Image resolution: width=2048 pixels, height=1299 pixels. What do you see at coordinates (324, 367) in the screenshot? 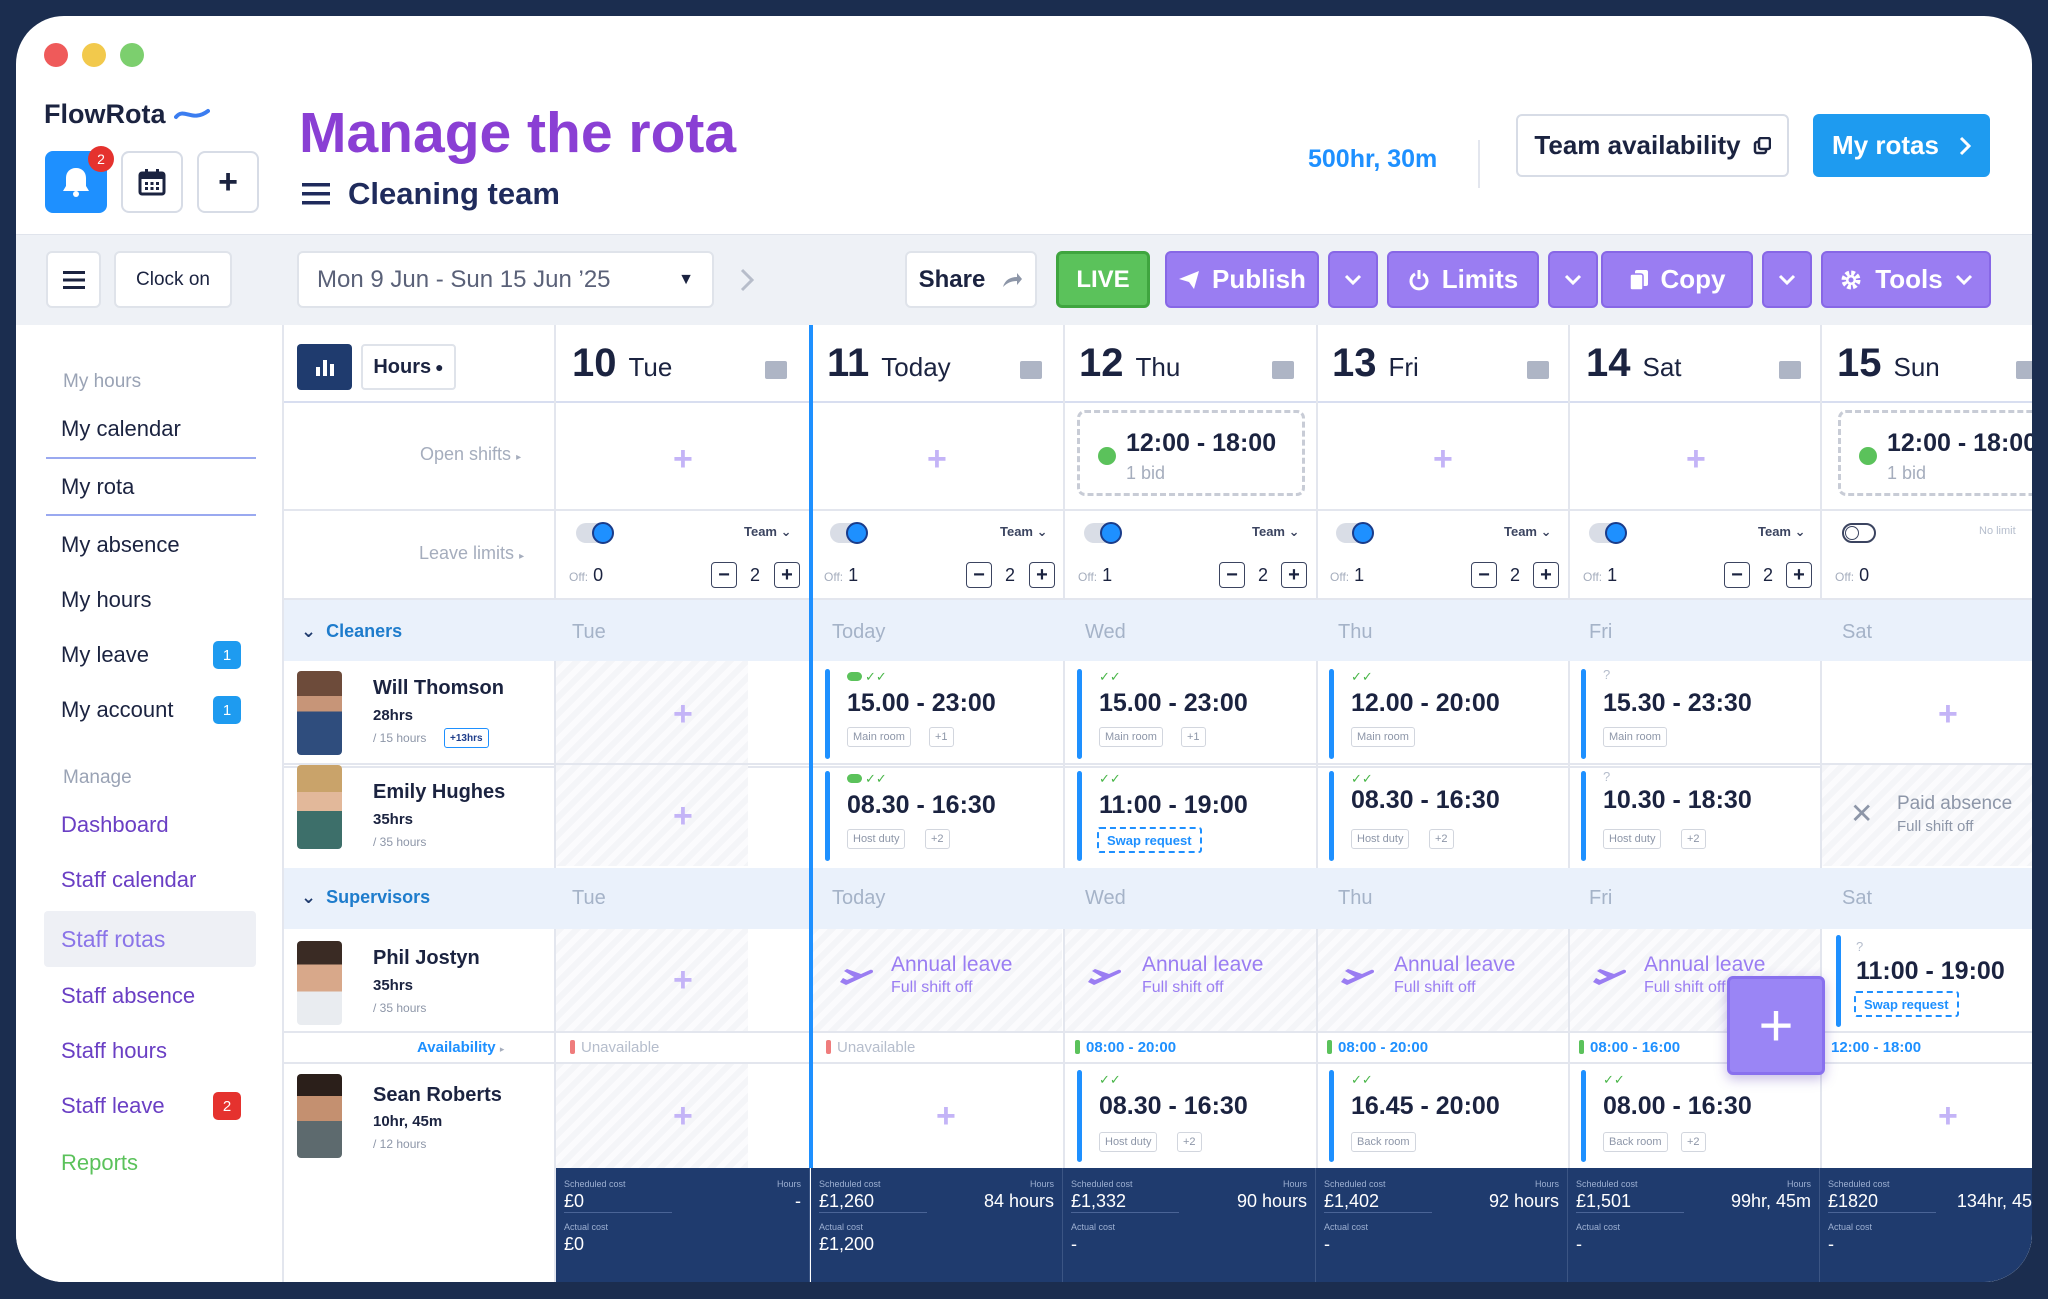
I see `chart-view-button` at bounding box center [324, 367].